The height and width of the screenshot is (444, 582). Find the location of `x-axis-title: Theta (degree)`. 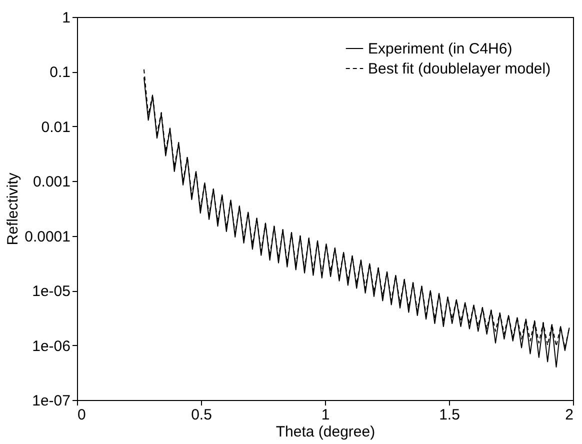

x-axis-title: Theta (degree) is located at coordinates (326, 432).